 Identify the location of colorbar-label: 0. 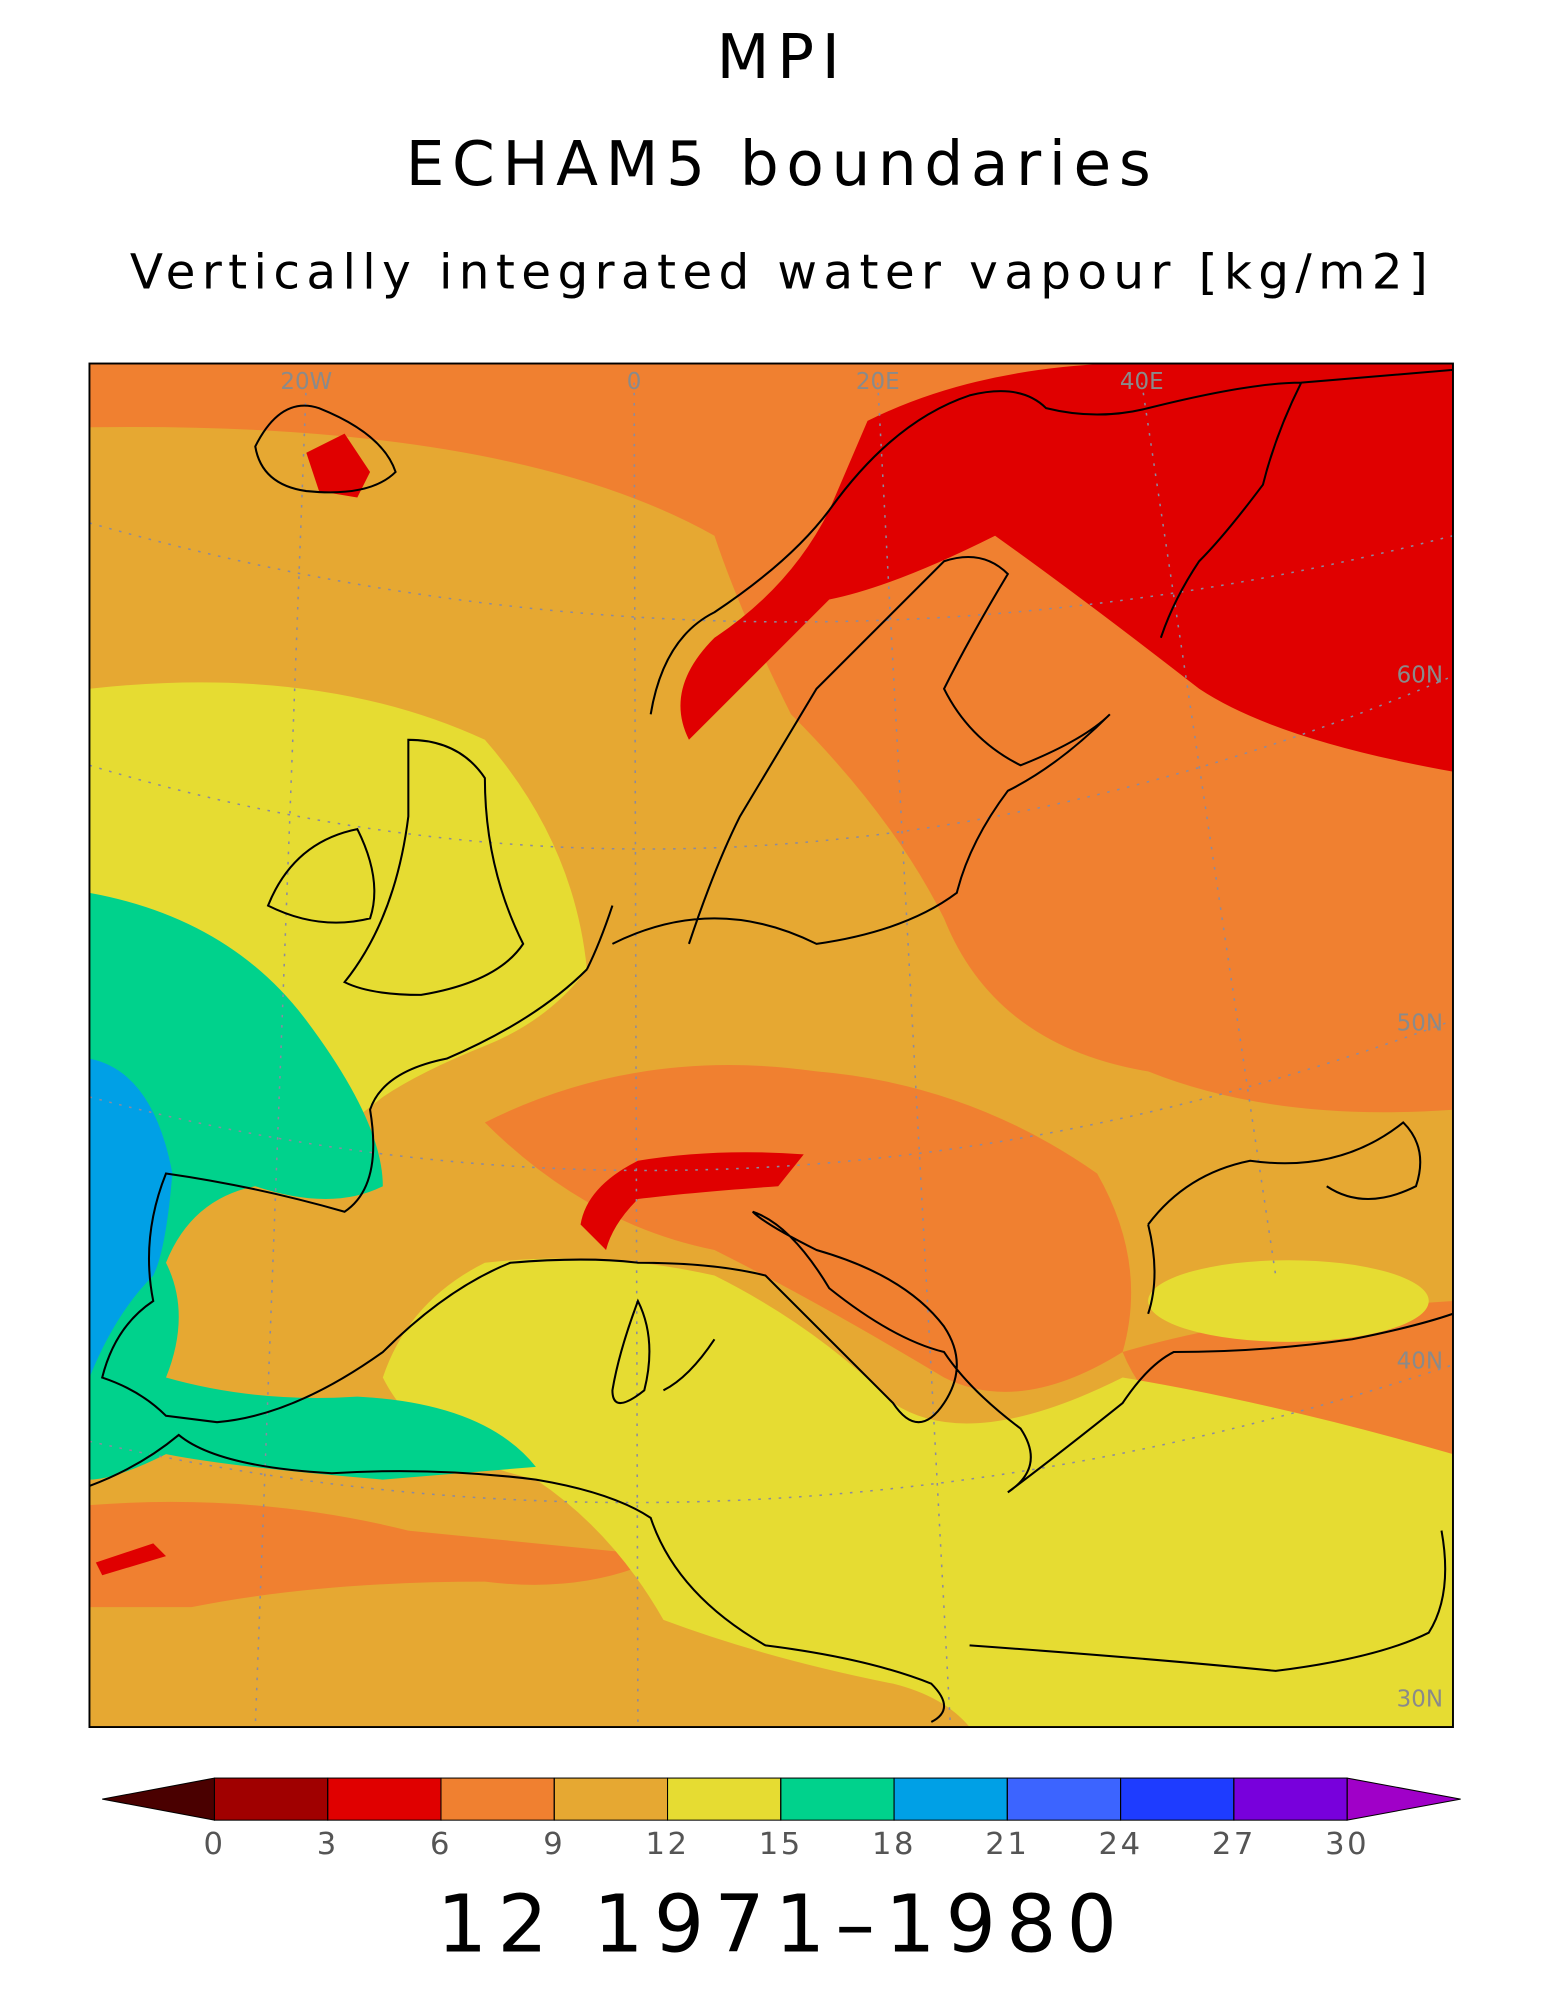
(214, 1844).